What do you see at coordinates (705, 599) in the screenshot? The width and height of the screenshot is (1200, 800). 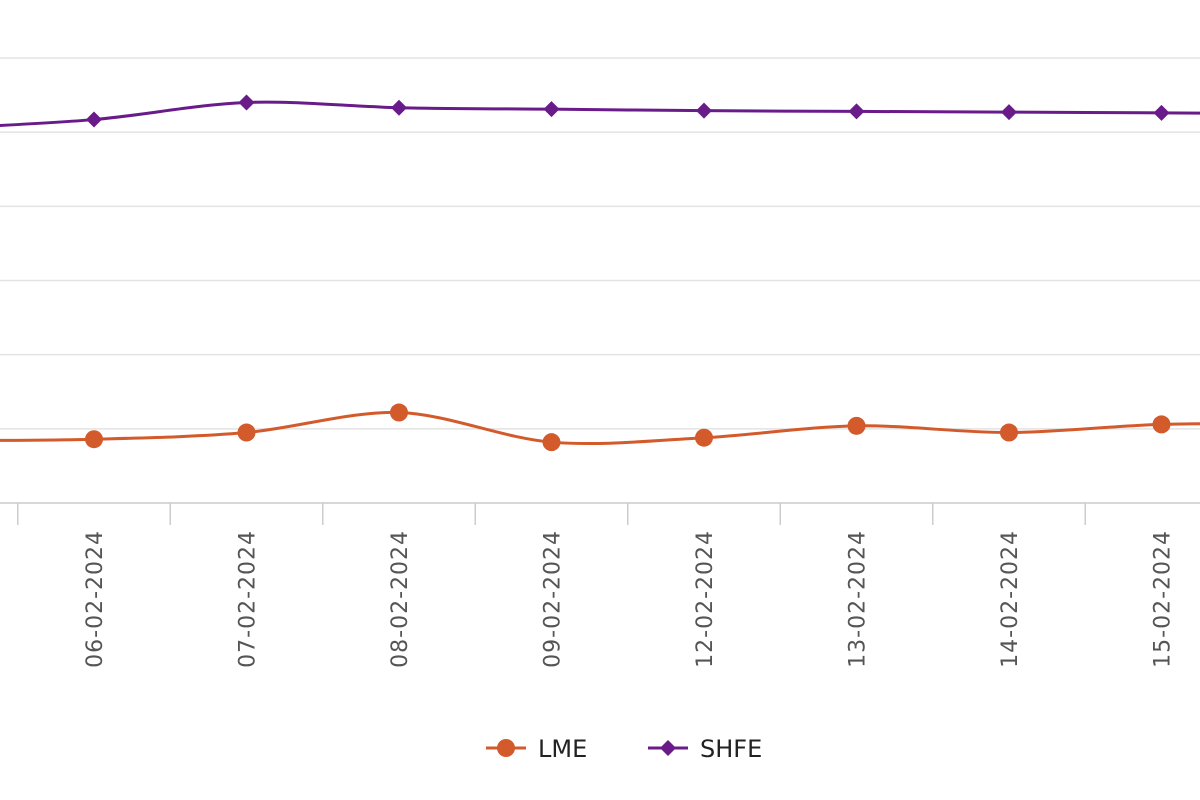 I see `x-tick-label: 12-02-2024` at bounding box center [705, 599].